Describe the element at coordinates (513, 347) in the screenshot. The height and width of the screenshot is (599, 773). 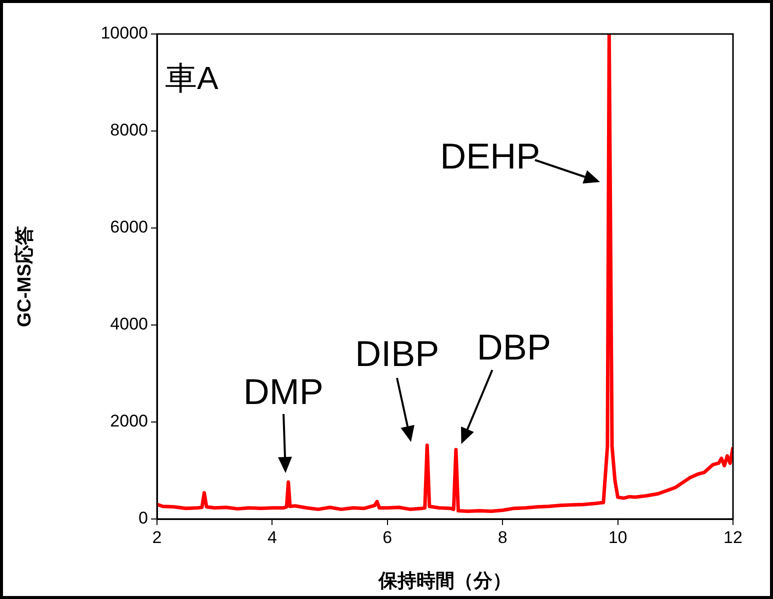
I see `annotation: DBP` at that location.